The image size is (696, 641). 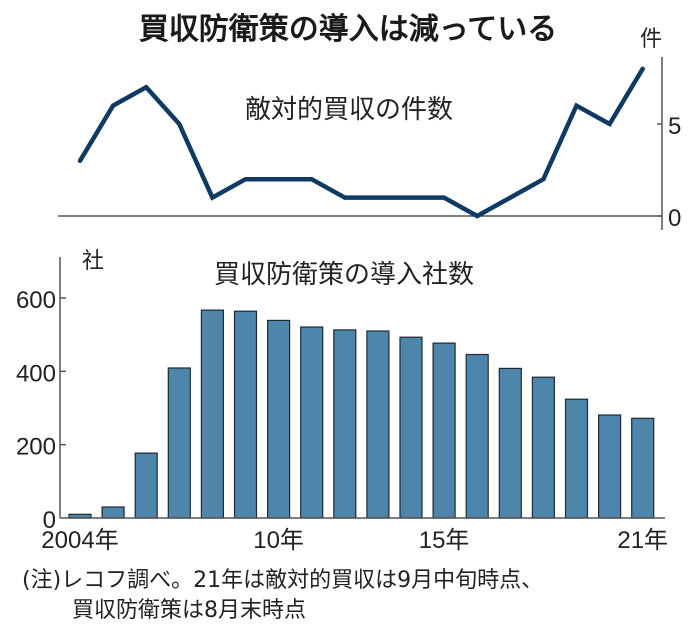 I want to click on footnote-line-2: 買収防衛策は8月末時点, so click(x=189, y=610).